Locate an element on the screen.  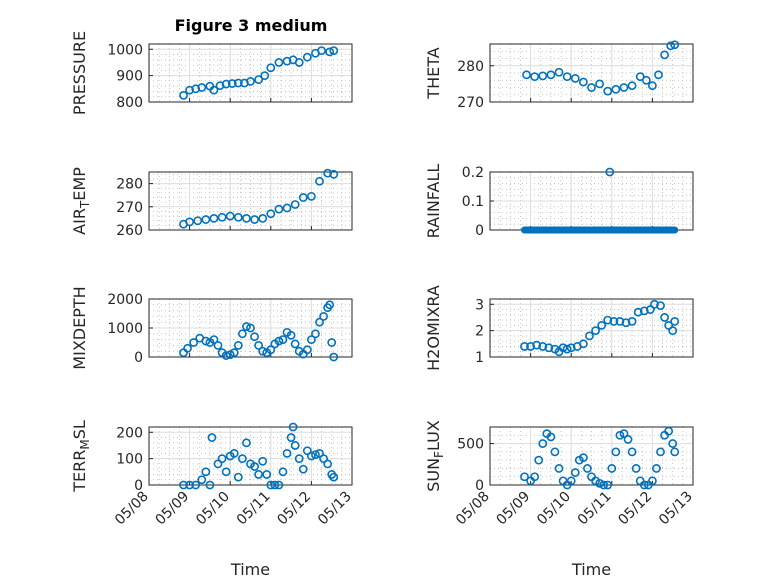
plot-border-terr_msl is located at coordinates (250, 456).